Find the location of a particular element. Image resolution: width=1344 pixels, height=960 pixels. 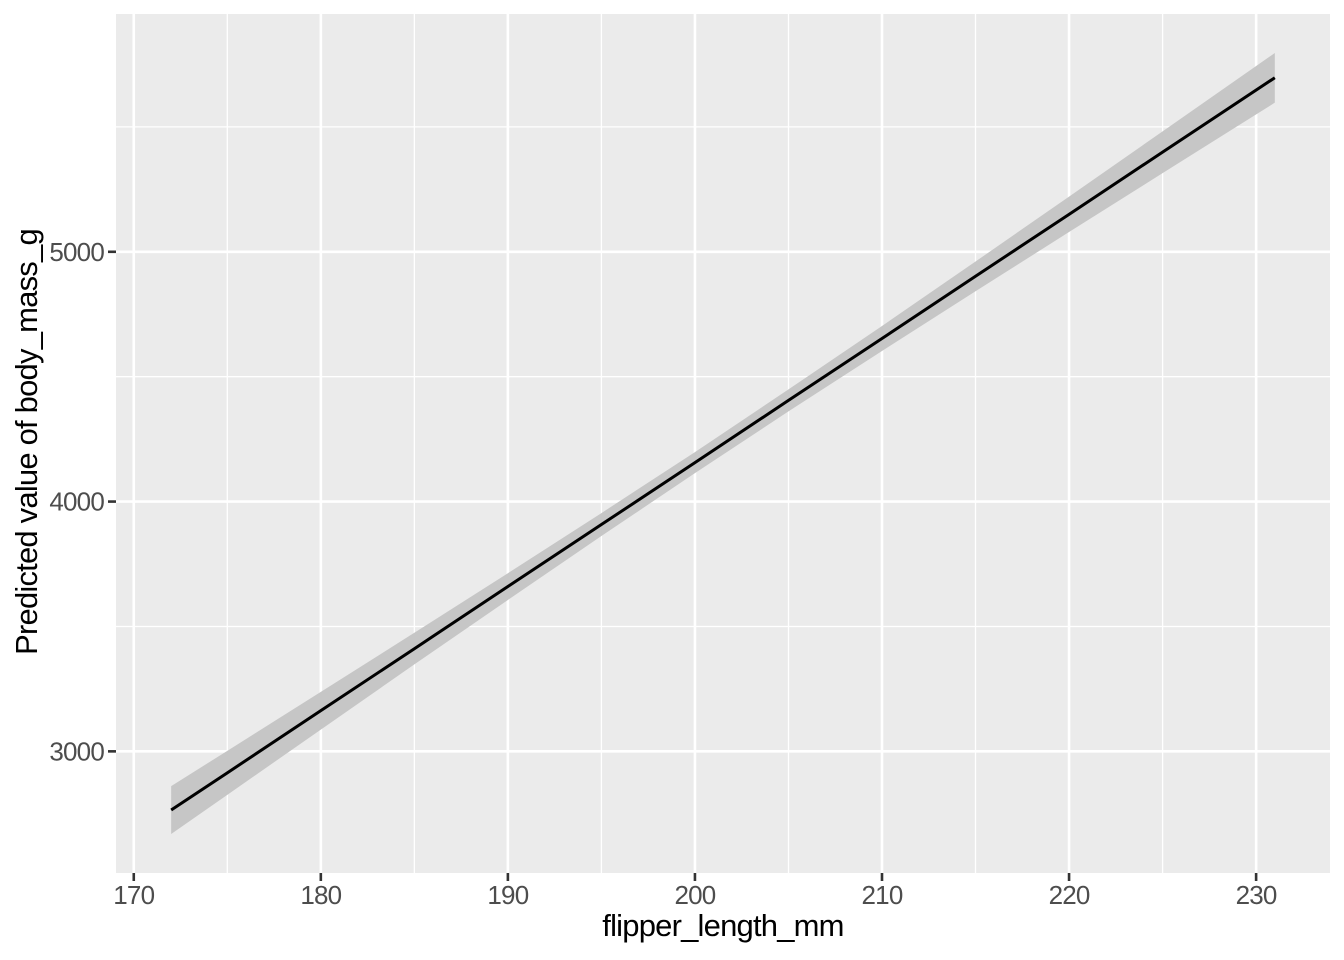

y-axis-tick-label: 5000 is located at coordinates (76, 252).